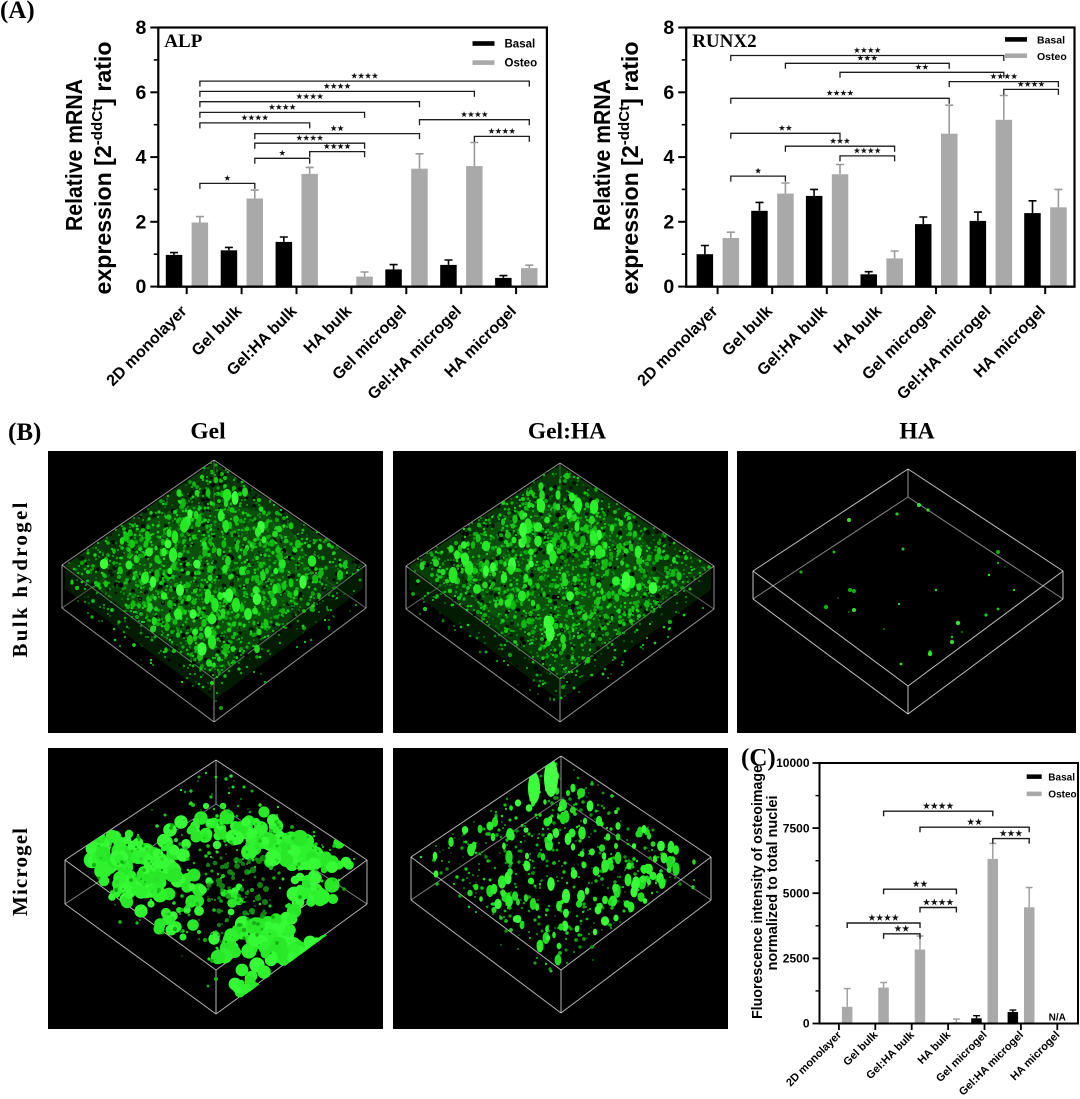 The width and height of the screenshot is (1080, 1099). What do you see at coordinates (724, 41) in the screenshot?
I see `svg-text: RUNX2` at bounding box center [724, 41].